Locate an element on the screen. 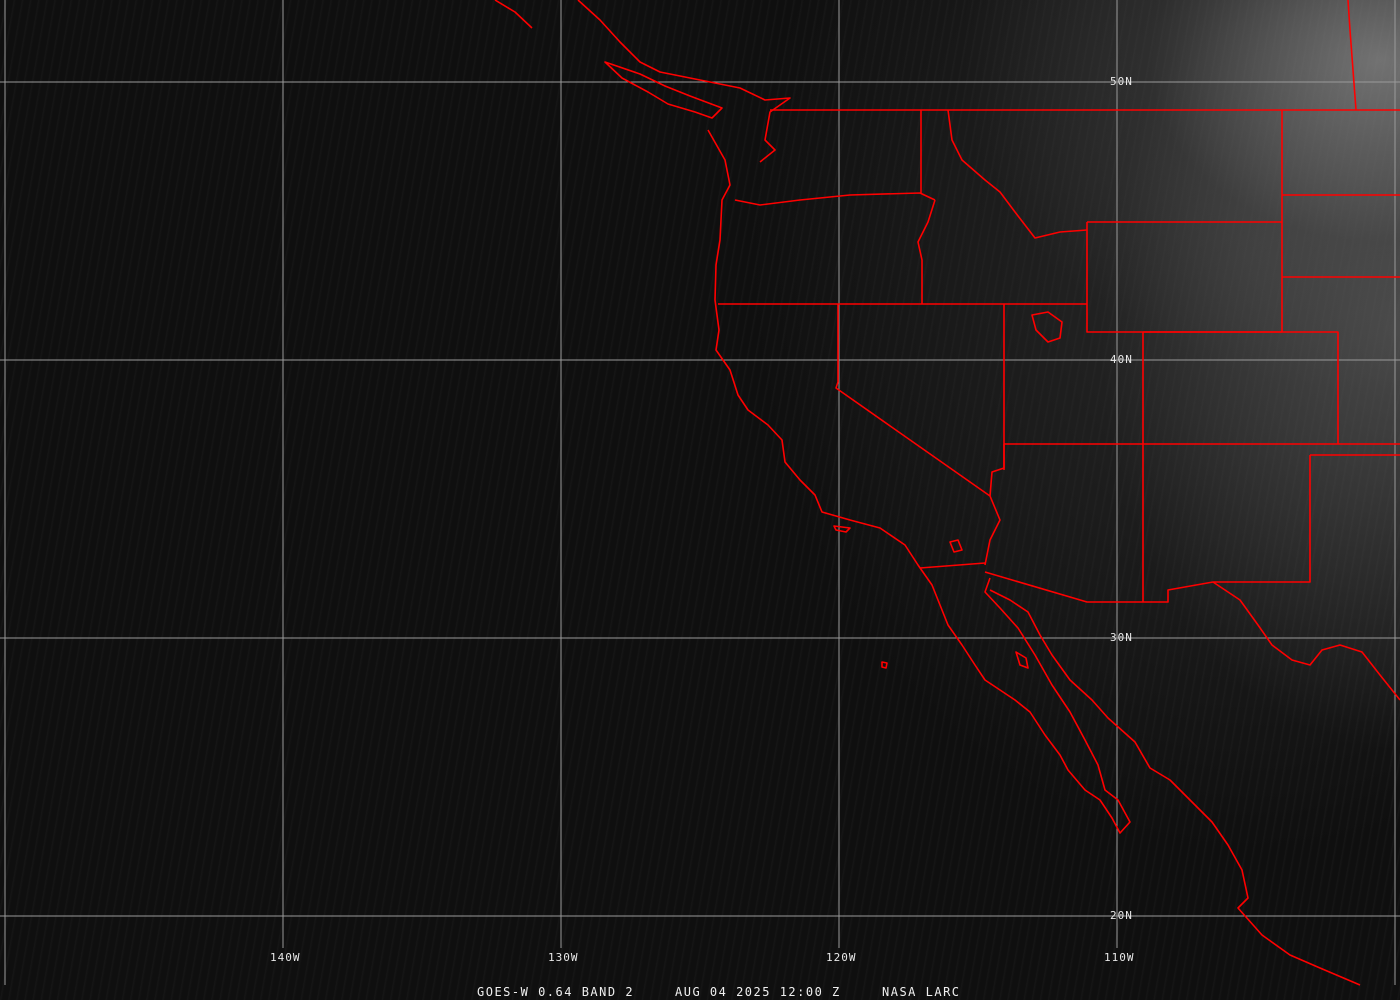 This screenshot has height=1000, width=1400. credit-label: NASA LARC is located at coordinates (921, 992).